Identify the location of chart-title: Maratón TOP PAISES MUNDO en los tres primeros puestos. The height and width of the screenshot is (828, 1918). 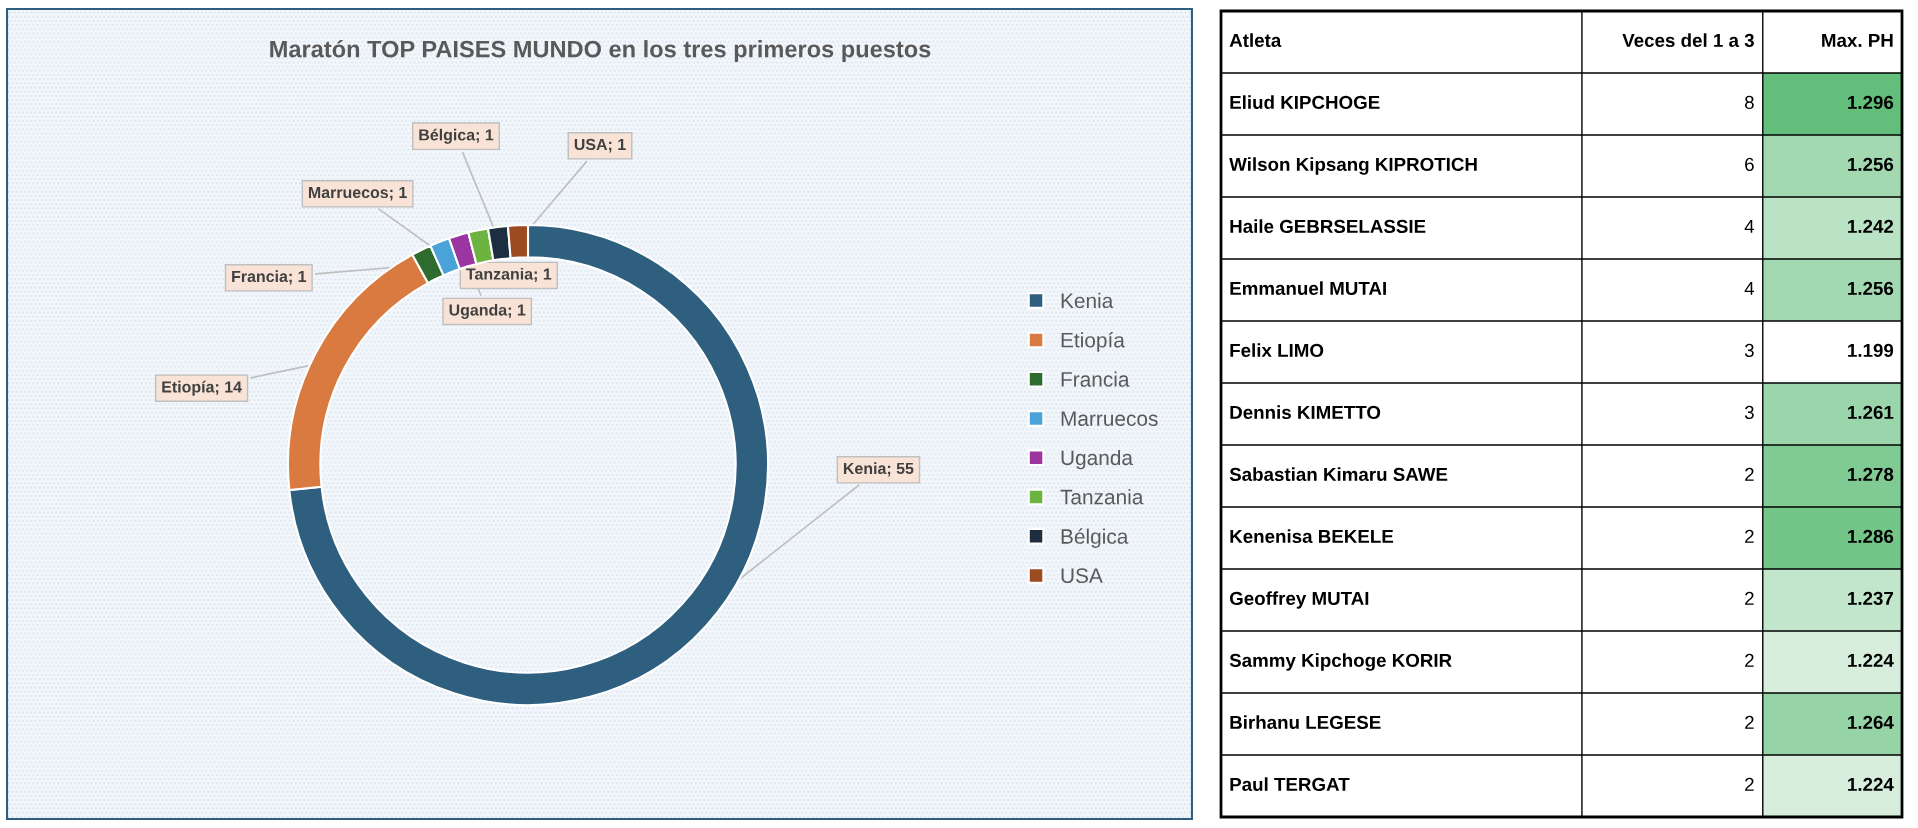
(600, 51).